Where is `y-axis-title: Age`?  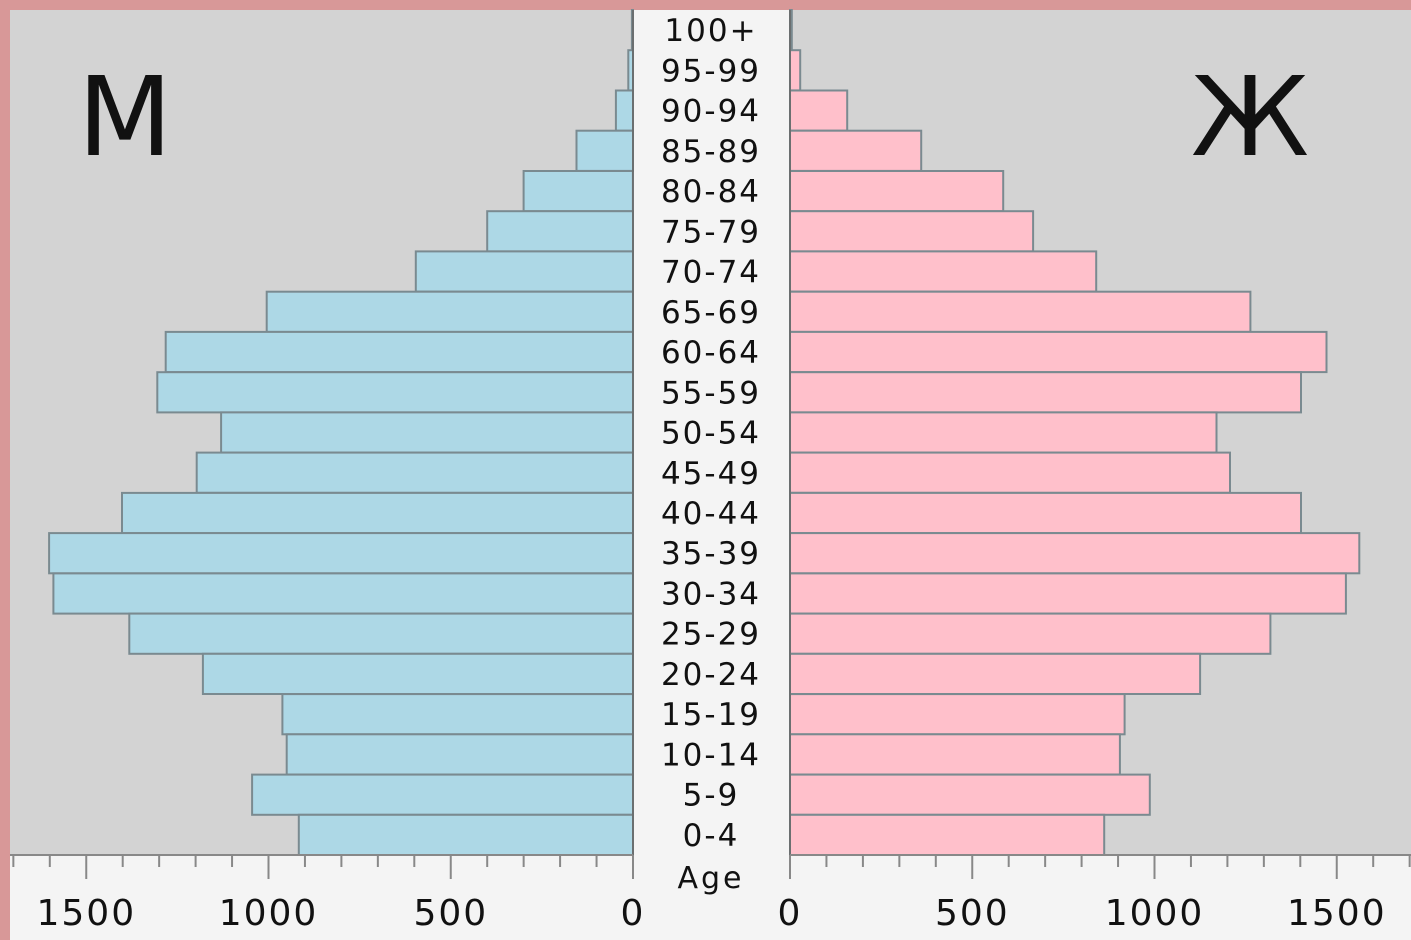 y-axis-title: Age is located at coordinates (710, 878).